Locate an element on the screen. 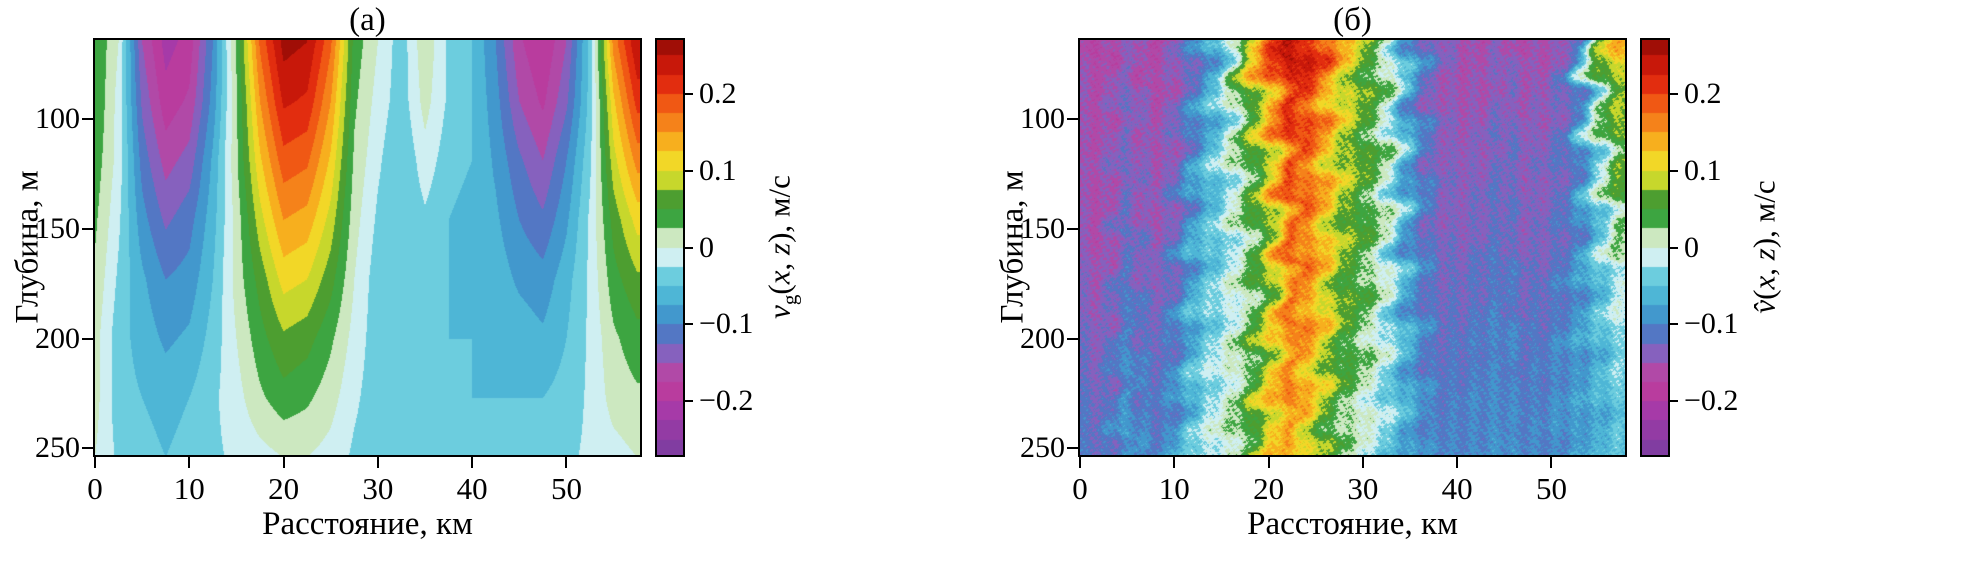 Image resolution: width=1969 pixels, height=566 pixels. panel-title: (а) is located at coordinates (367, 20).